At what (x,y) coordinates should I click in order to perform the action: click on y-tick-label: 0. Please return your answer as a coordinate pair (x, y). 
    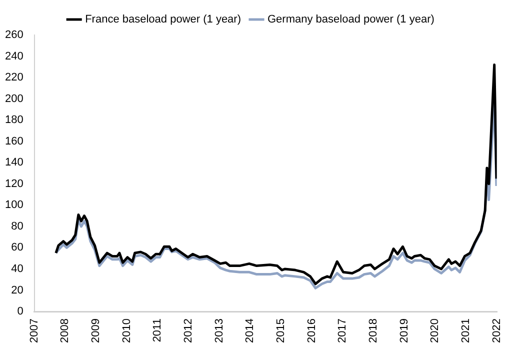
    Looking at the image, I should click on (20, 312).